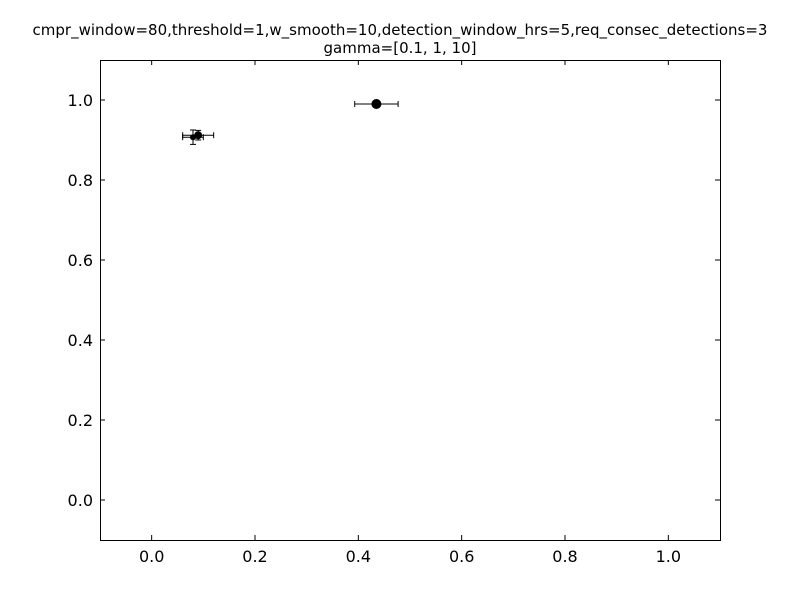 This screenshot has width=800, height=600. I want to click on x-tick-label: 0.4, so click(358, 556).